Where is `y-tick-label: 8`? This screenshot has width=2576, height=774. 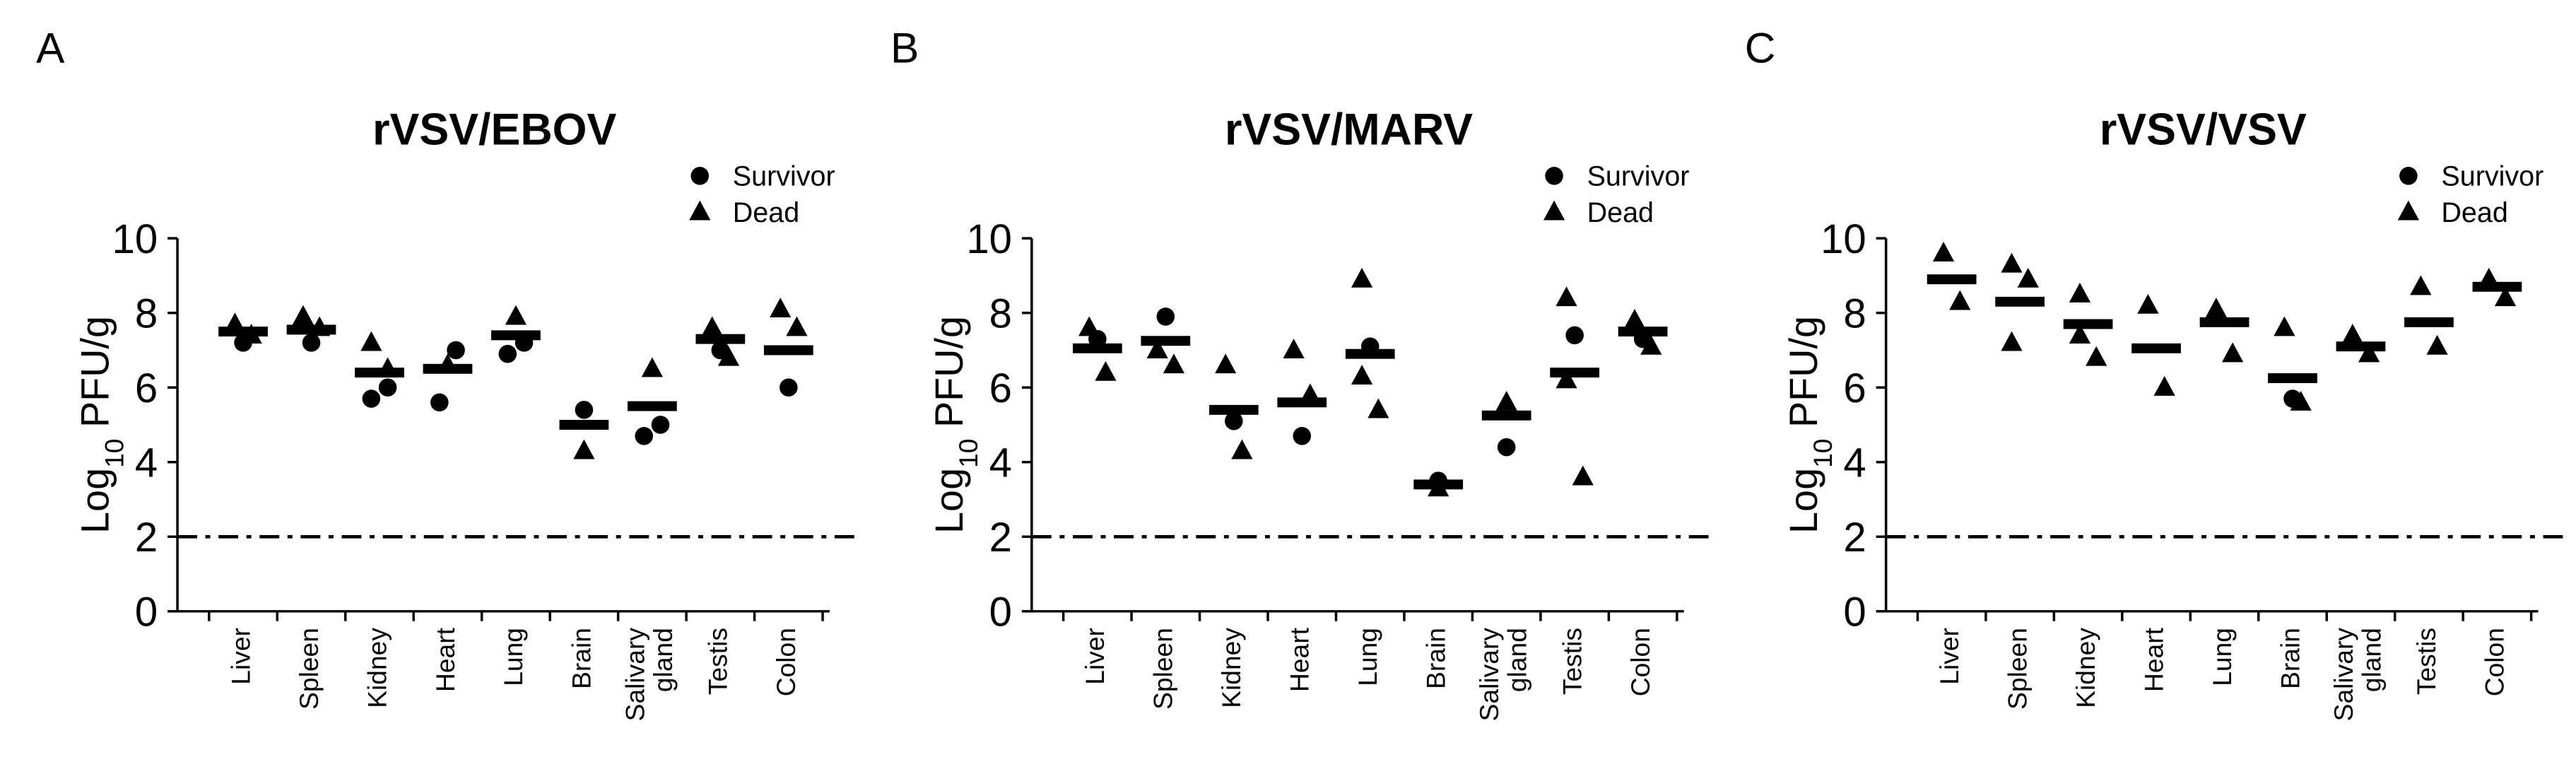
y-tick-label: 8 is located at coordinates (146, 314).